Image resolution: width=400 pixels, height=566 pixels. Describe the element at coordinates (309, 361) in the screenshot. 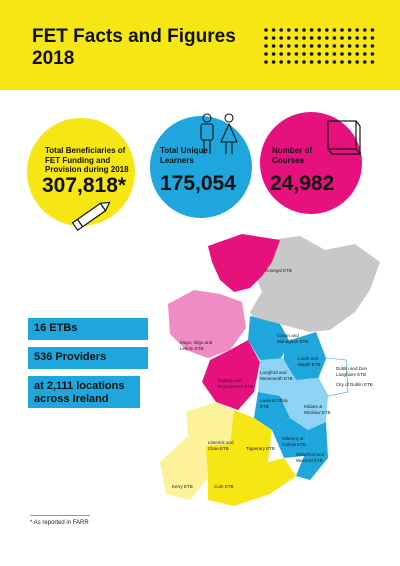

I see `map-label-louth: Louth and Meath ETB` at that location.